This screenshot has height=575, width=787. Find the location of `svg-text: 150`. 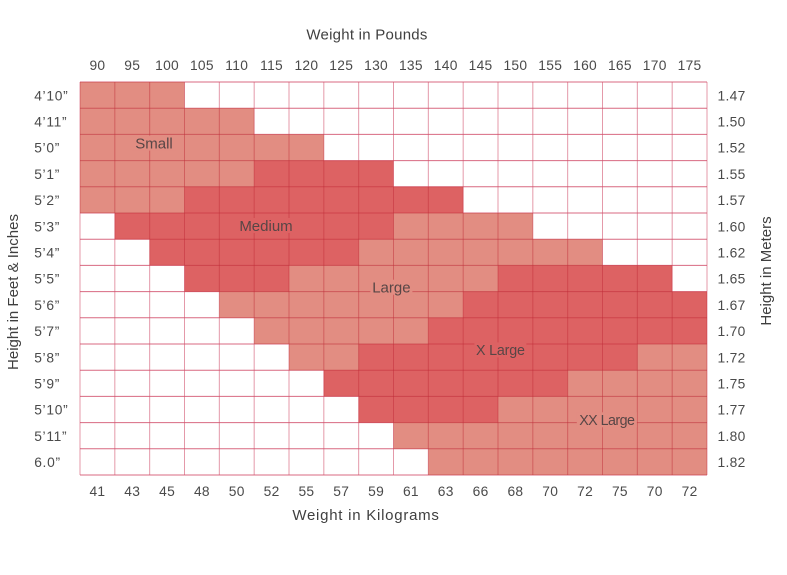

svg-text: 150 is located at coordinates (515, 65).